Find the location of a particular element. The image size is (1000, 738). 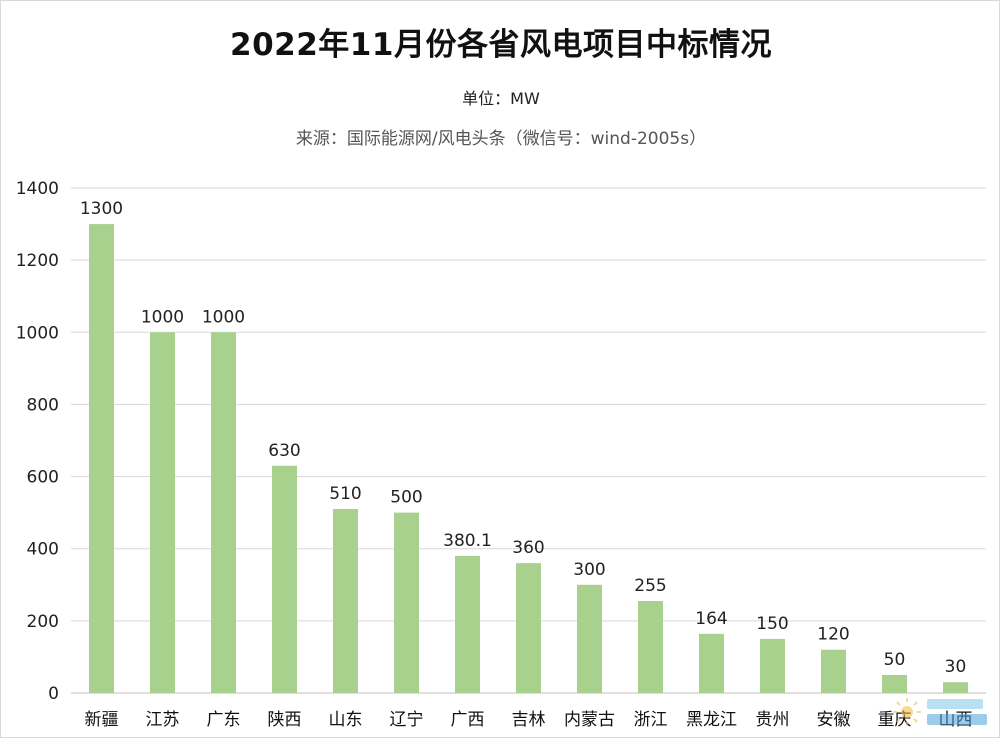

x-tick-label: 江苏 is located at coordinates (163, 720).